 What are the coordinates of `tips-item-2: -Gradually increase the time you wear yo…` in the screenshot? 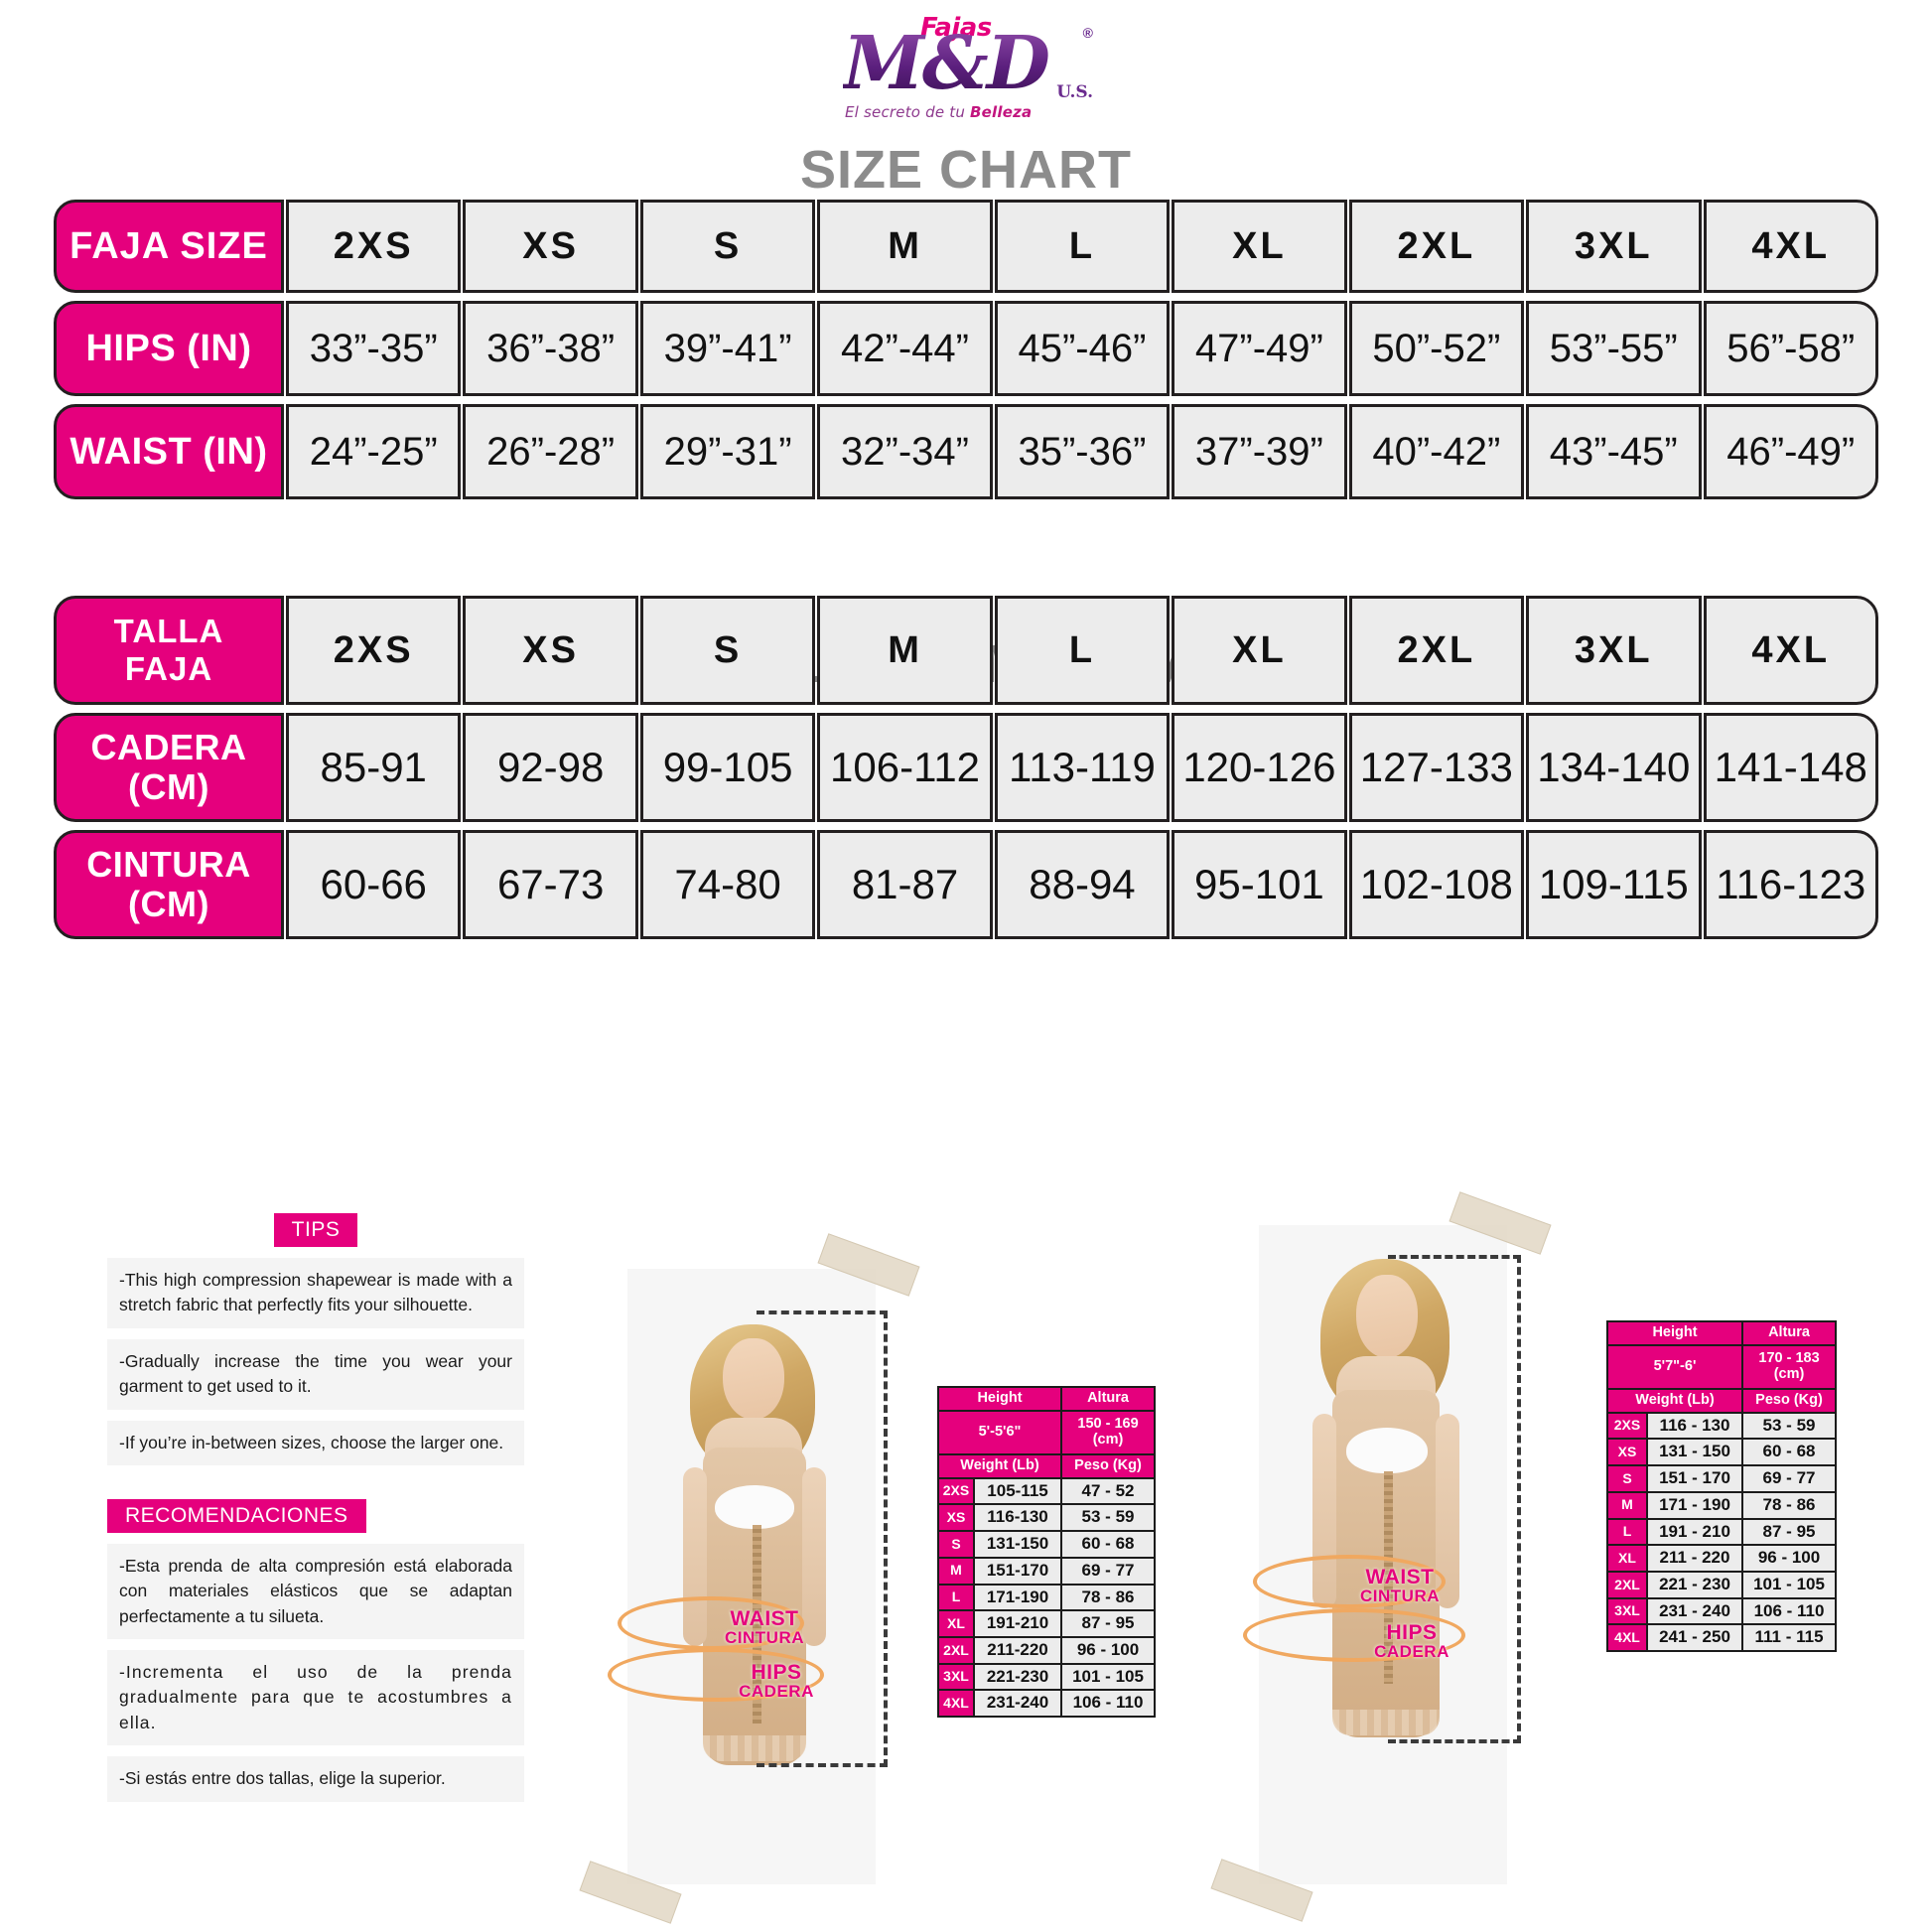 It's located at (316, 1374).